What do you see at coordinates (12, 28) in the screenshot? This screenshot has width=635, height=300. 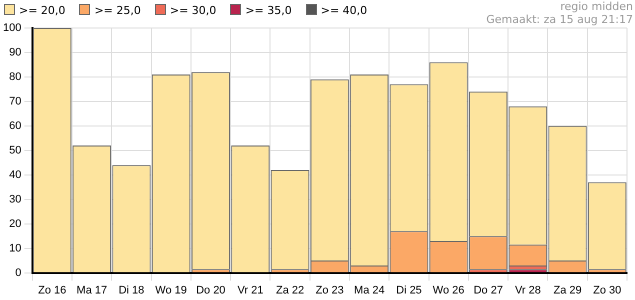 I see `y-tick-label: 100` at bounding box center [12, 28].